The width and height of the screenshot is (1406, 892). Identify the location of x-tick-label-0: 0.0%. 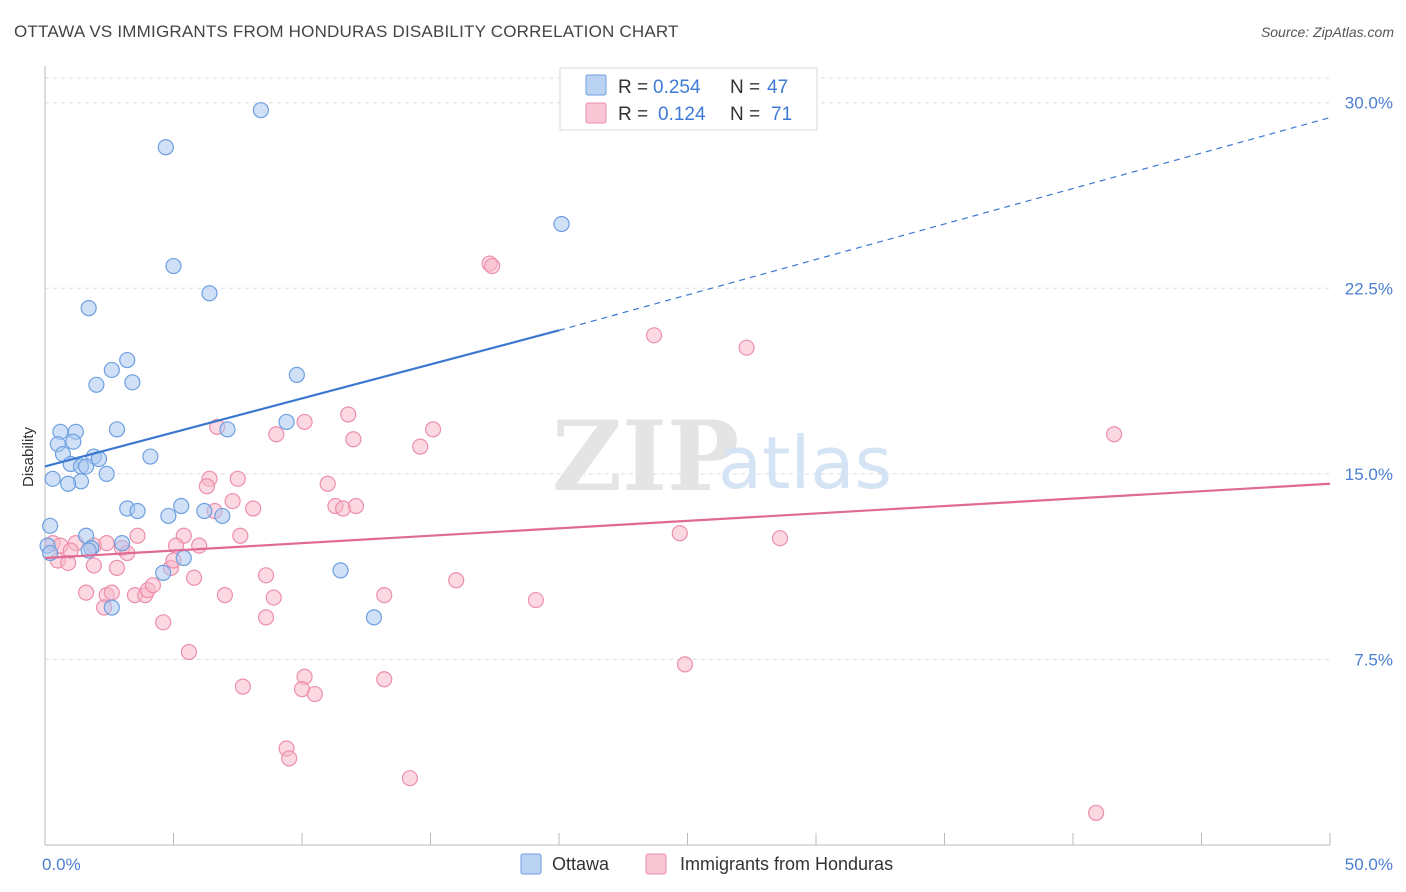
(61, 864).